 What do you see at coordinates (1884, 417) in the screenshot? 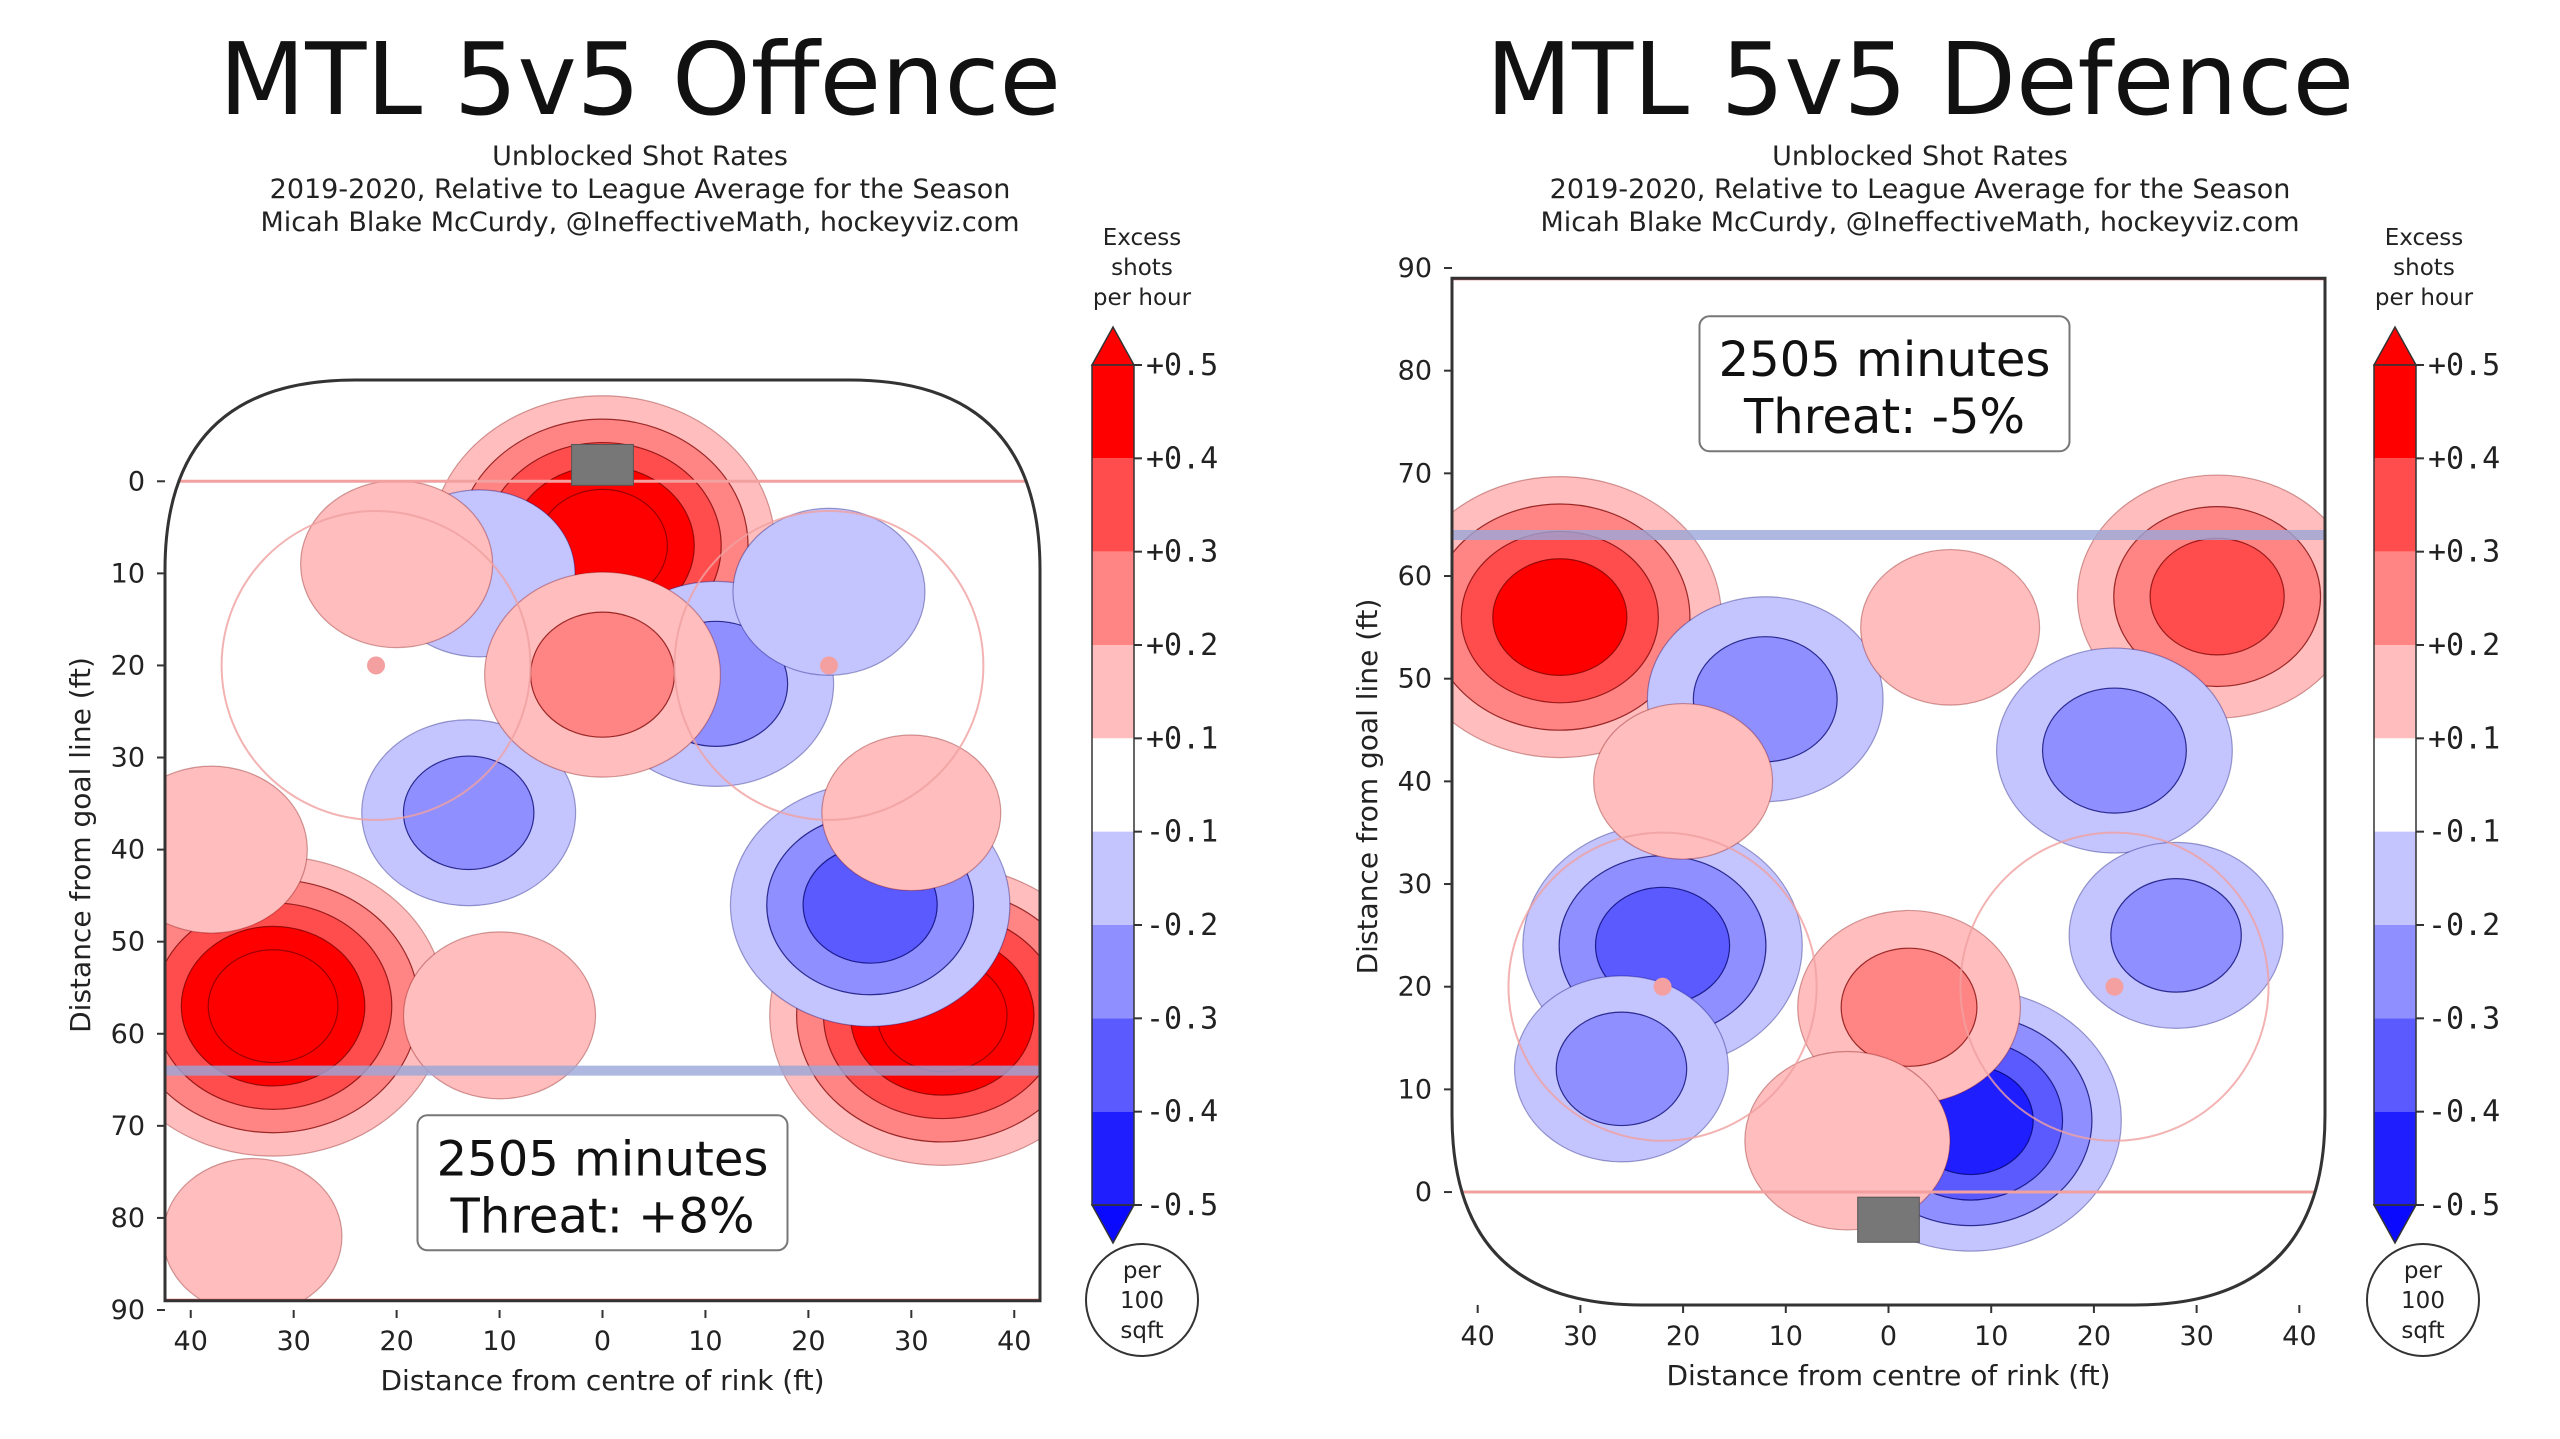
I see `threat-label: Threat: -5%` at bounding box center [1884, 417].